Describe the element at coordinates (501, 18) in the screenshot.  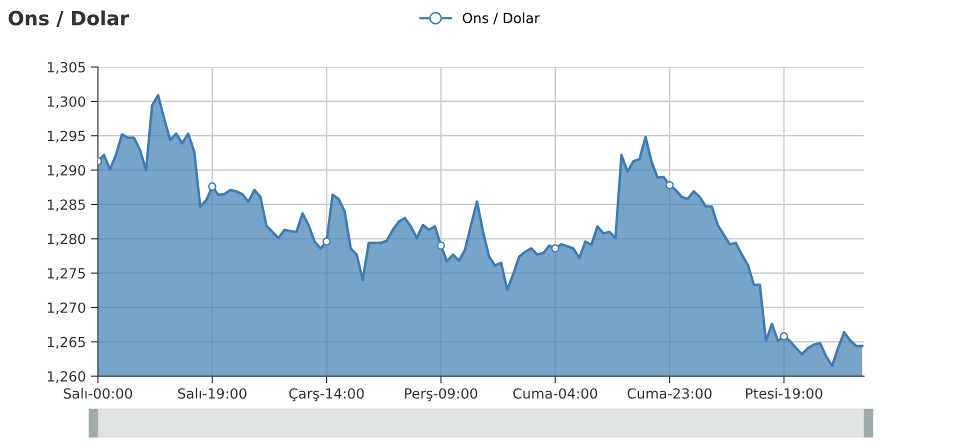
I see `legend-label: Ons / Dolar` at that location.